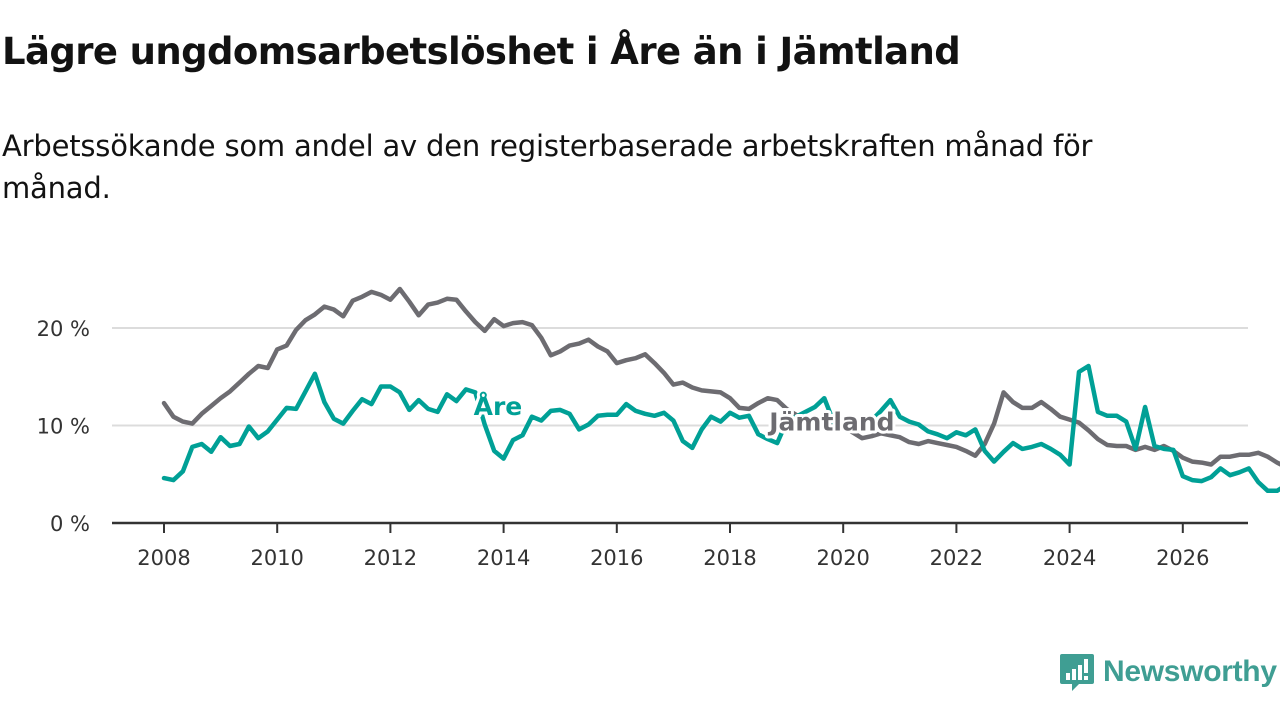  What do you see at coordinates (616, 558) in the screenshot?
I see `x-tick-label: 2016` at bounding box center [616, 558].